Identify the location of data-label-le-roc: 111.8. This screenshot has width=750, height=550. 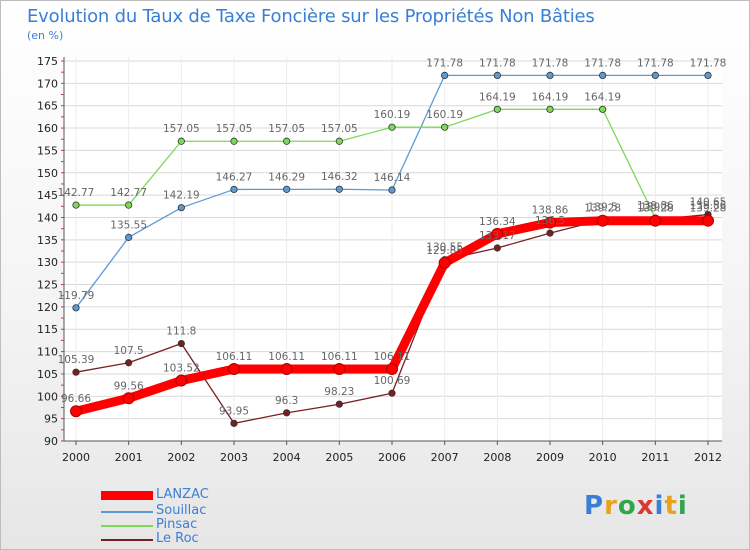
(181, 332).